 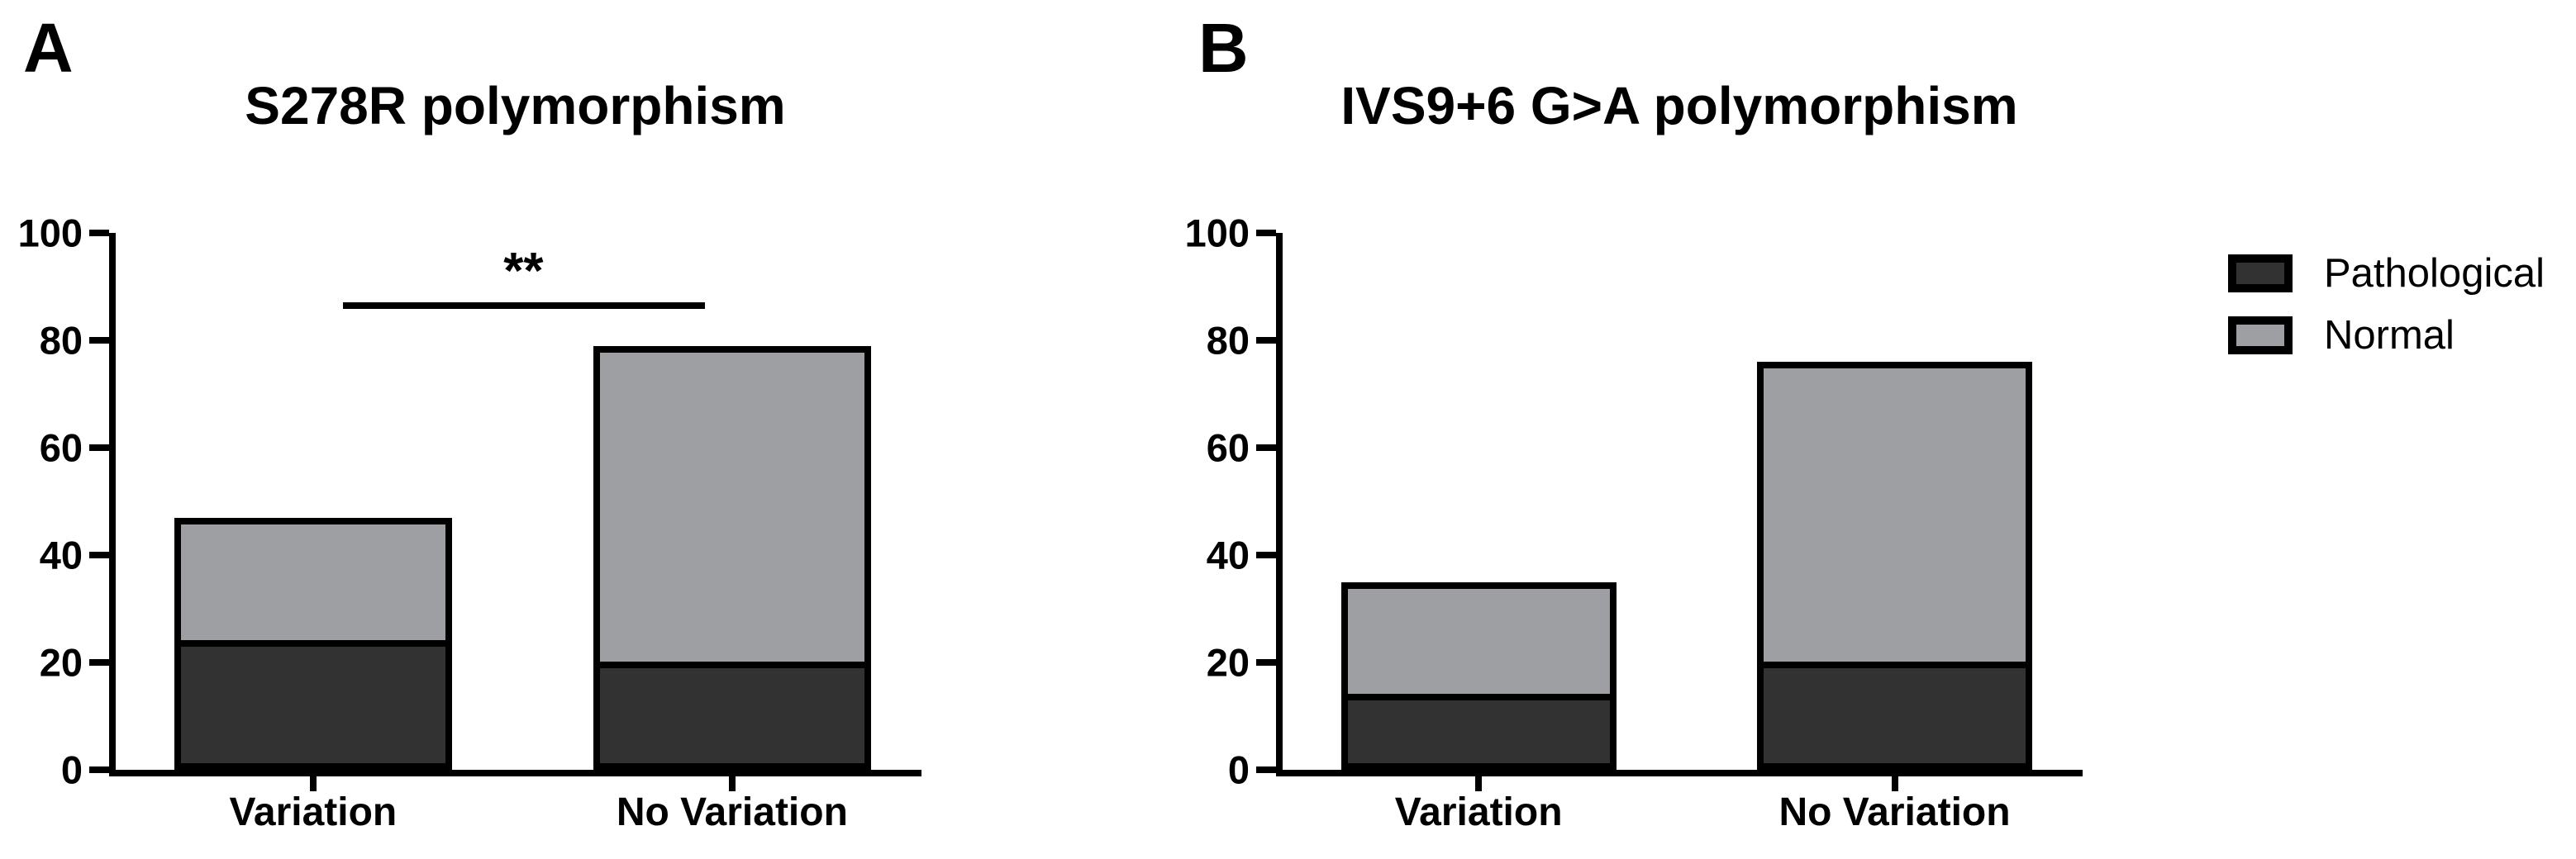 What do you see at coordinates (2435, 273) in the screenshot?
I see `legend-label: Pathological` at bounding box center [2435, 273].